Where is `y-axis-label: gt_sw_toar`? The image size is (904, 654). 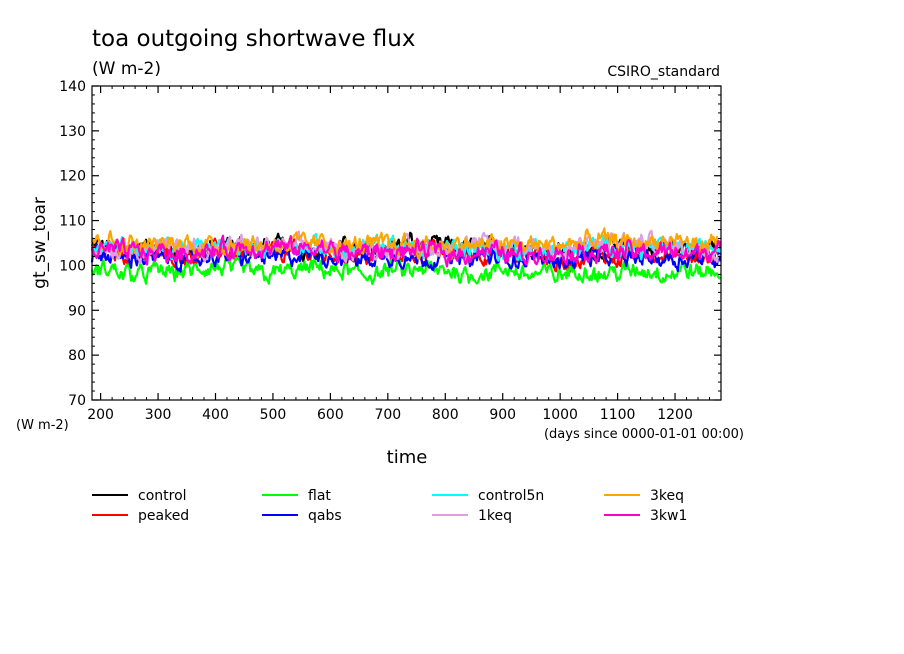
y-axis-label: gt_sw_toar is located at coordinates (40, 243).